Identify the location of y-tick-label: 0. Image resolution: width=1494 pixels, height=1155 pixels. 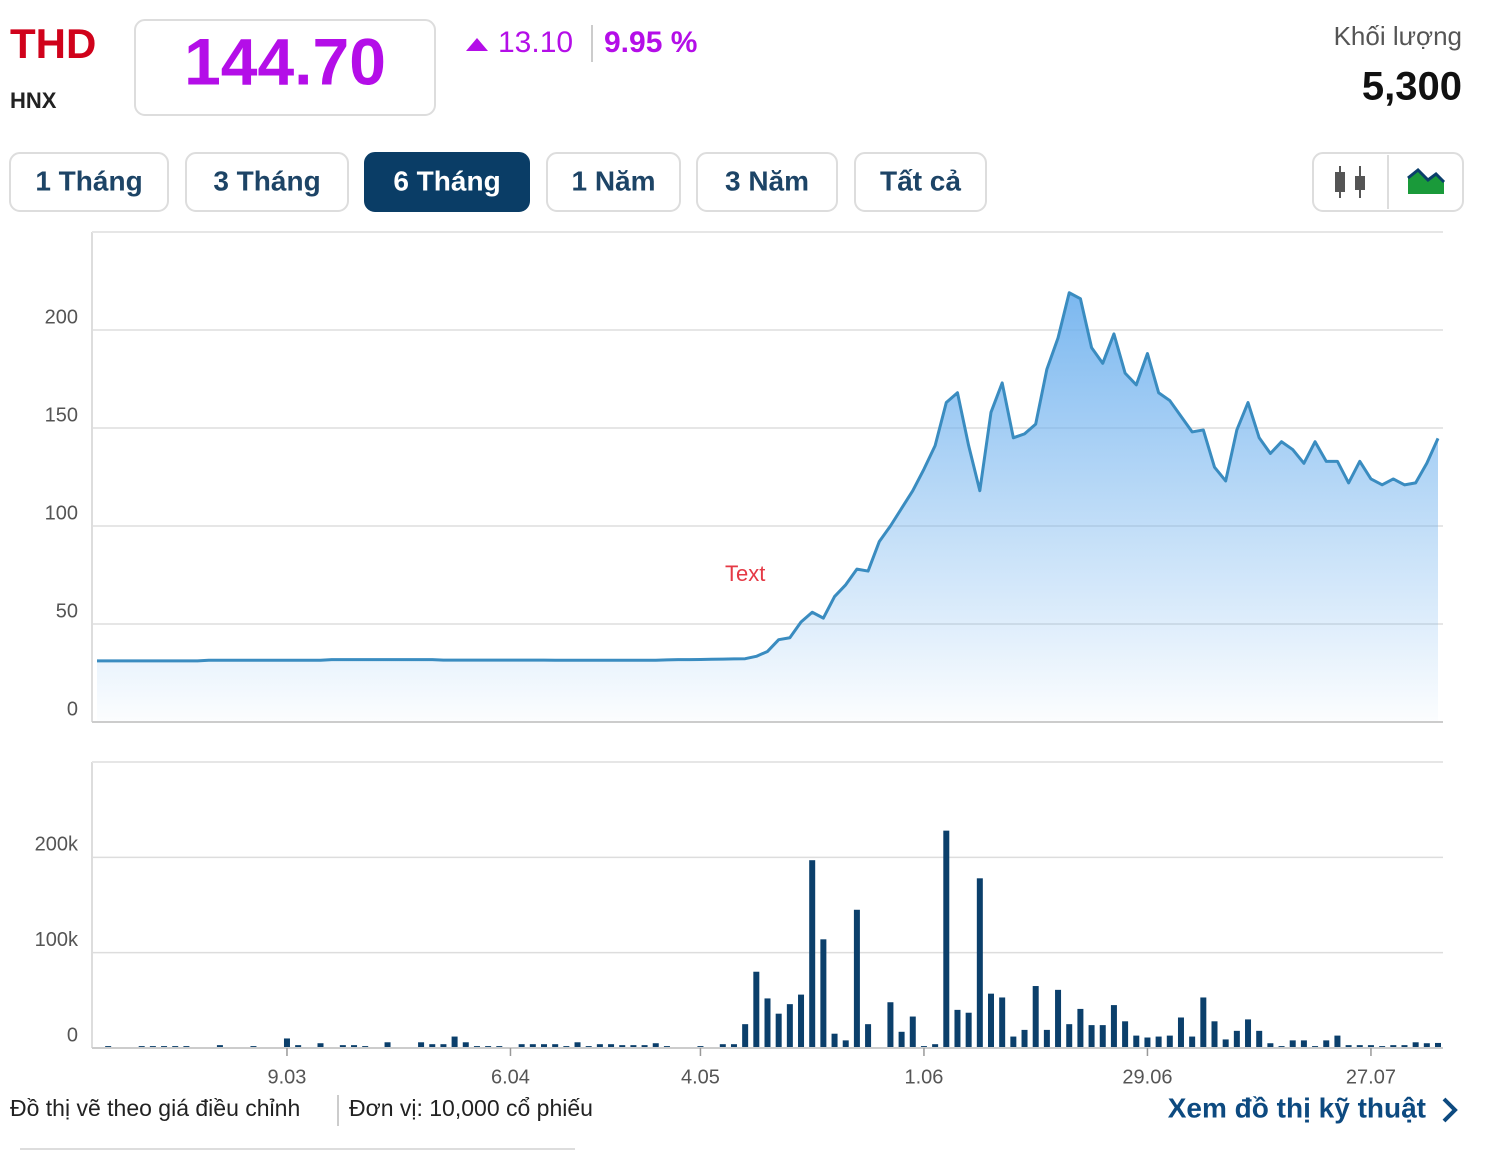
(72, 709).